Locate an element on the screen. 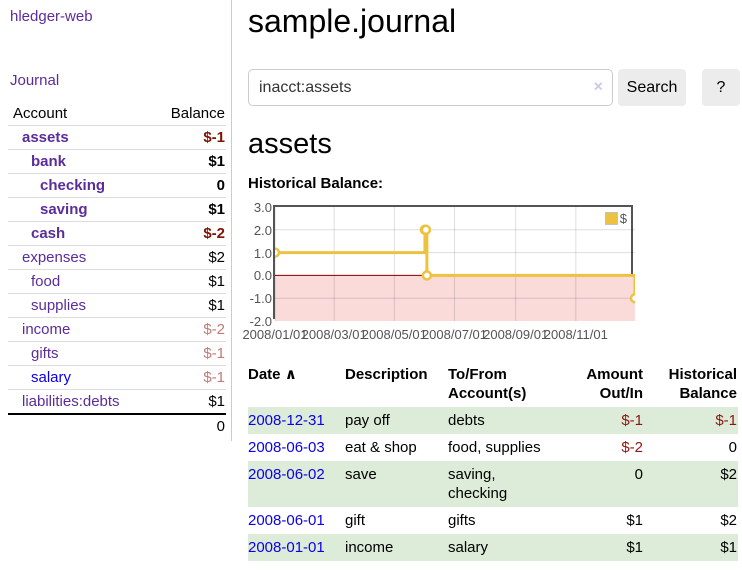  chart-legend: $ is located at coordinates (615, 218).